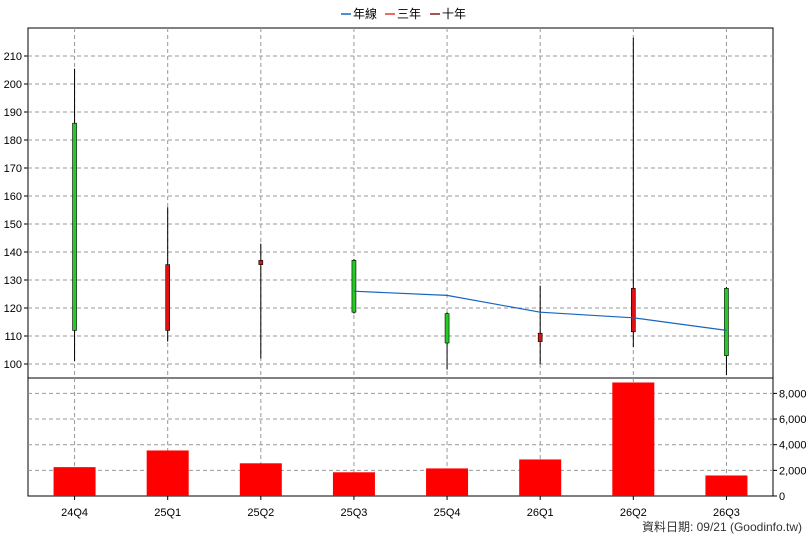 This screenshot has height=540, width=808. I want to click on legend-label-ten-year: 十年, so click(454, 14).